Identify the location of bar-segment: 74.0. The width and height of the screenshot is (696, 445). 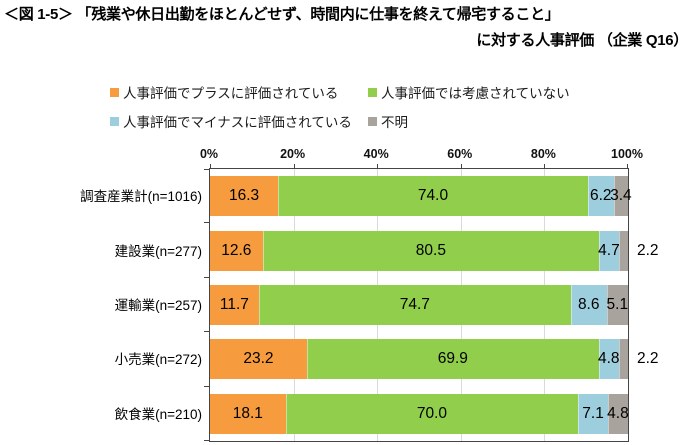
(433, 196).